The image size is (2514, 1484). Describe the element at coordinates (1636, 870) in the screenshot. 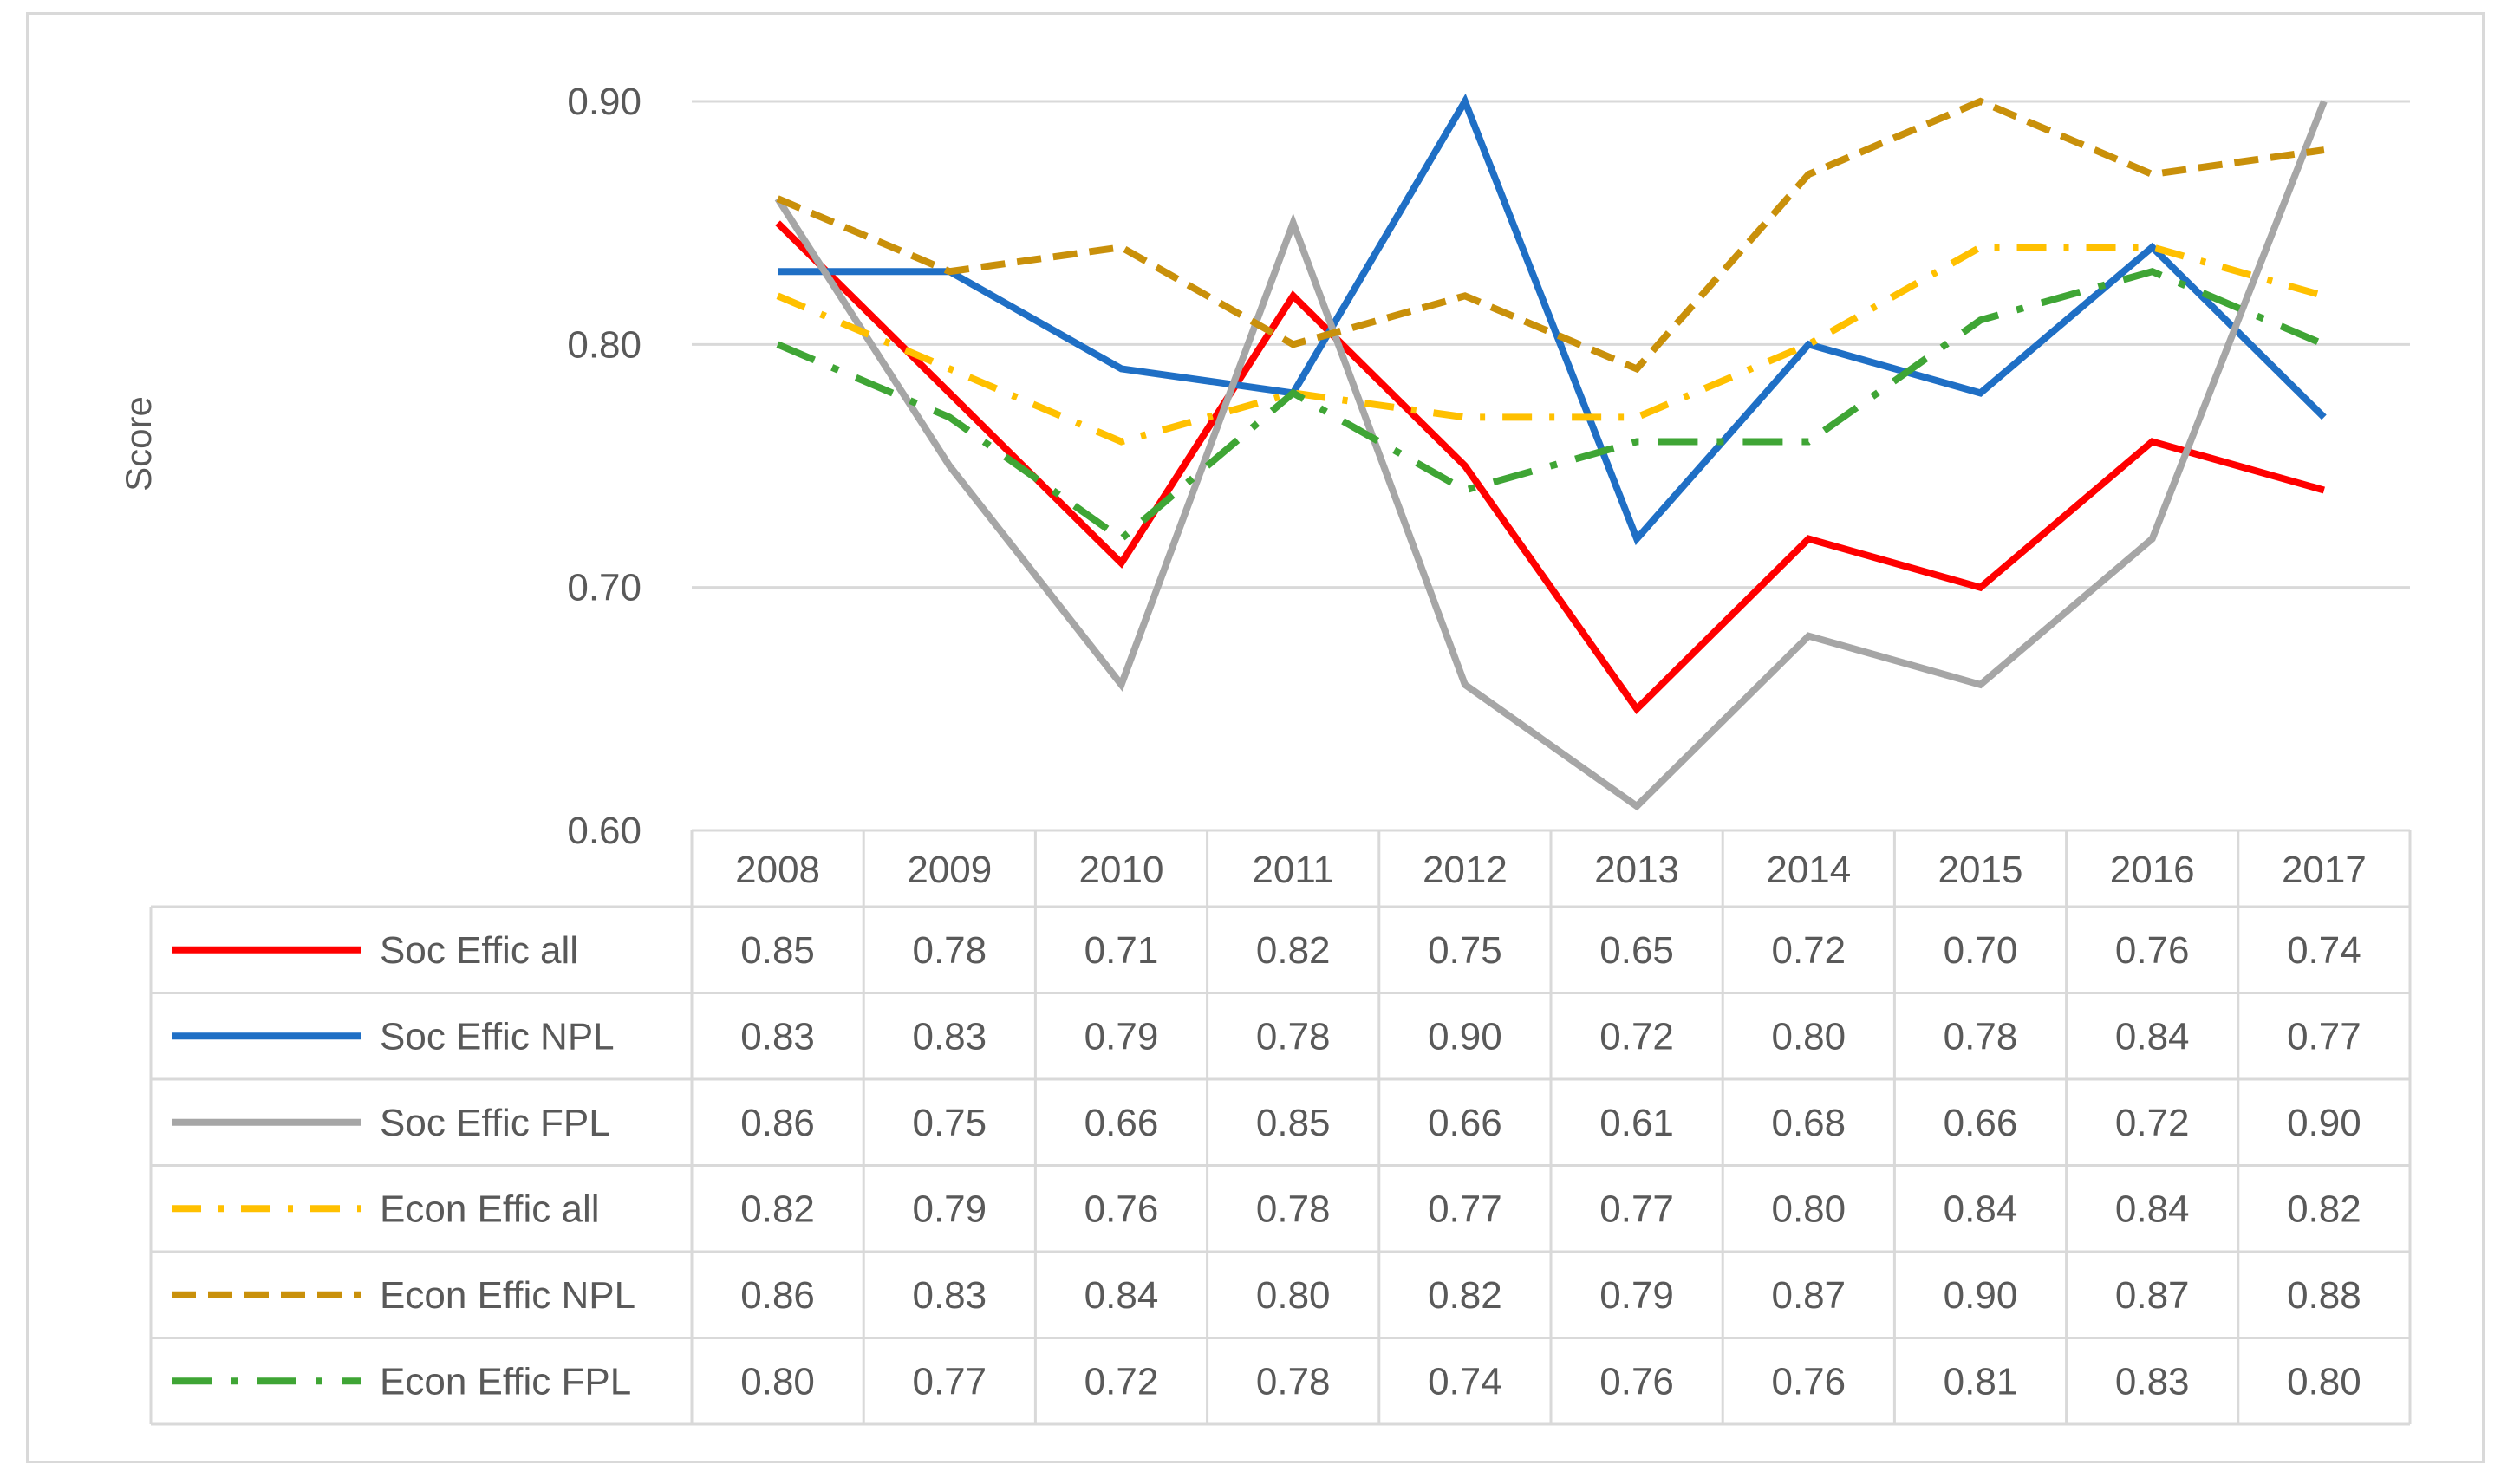

I see `x-tick-label: 2013` at that location.